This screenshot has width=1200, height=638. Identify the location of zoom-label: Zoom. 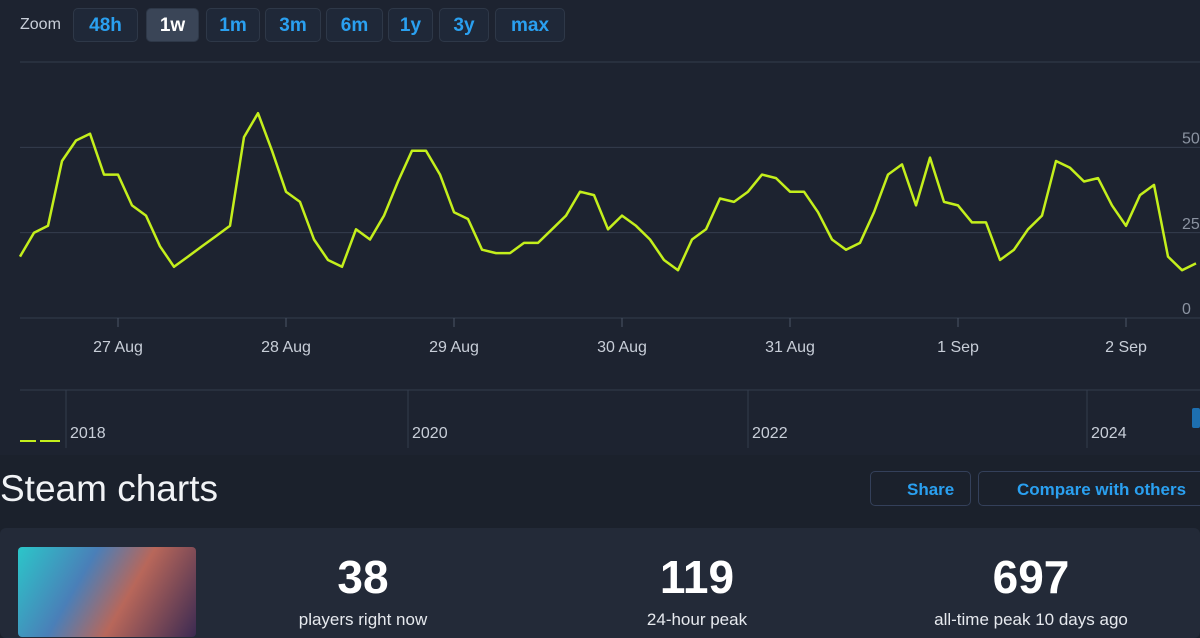
(40, 24).